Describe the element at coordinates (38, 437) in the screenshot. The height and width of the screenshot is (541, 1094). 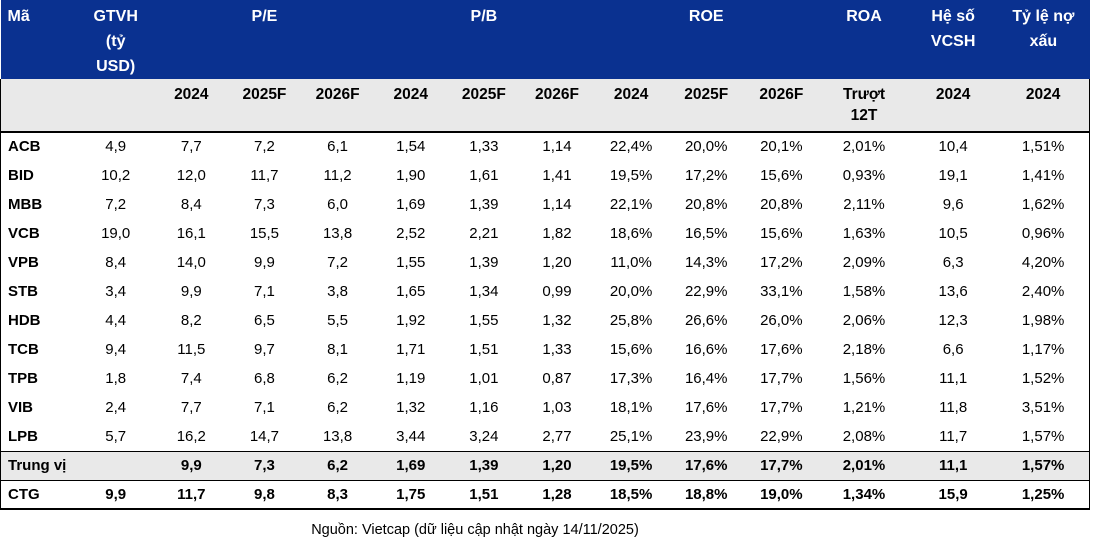
I see `ticker-cell-lpb: LPB` at that location.